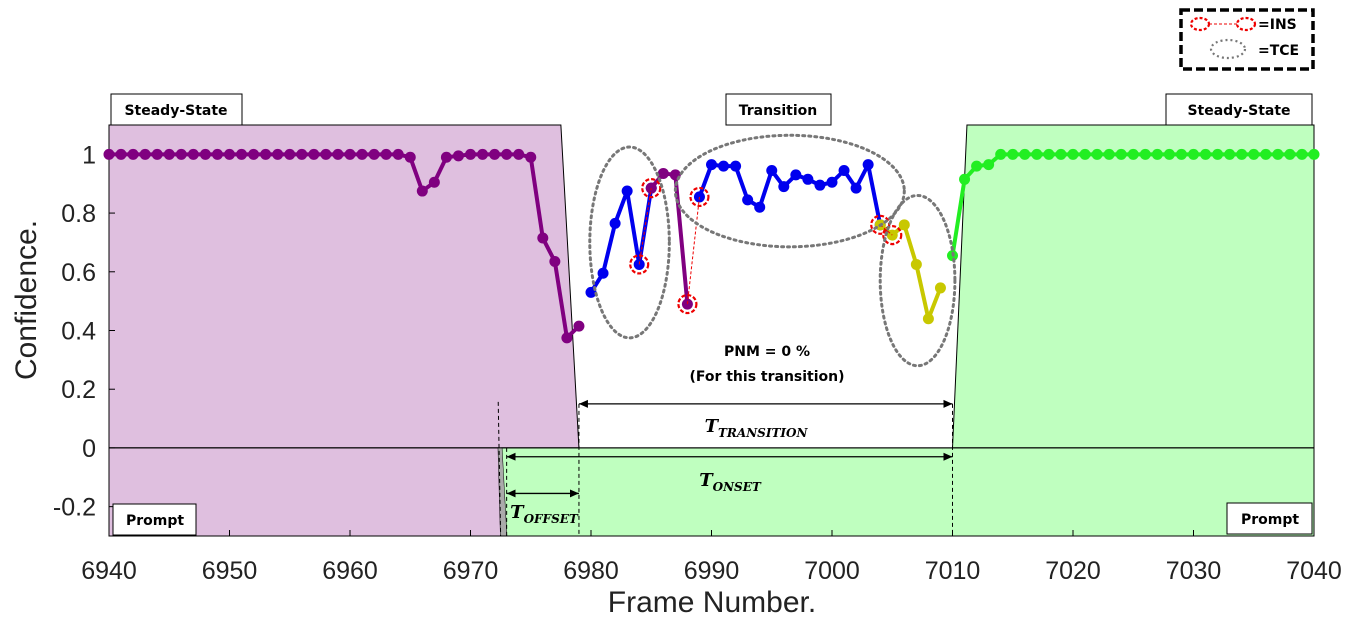  What do you see at coordinates (350, 571) in the screenshot?
I see `x-tick-label-6960: 6960` at bounding box center [350, 571].